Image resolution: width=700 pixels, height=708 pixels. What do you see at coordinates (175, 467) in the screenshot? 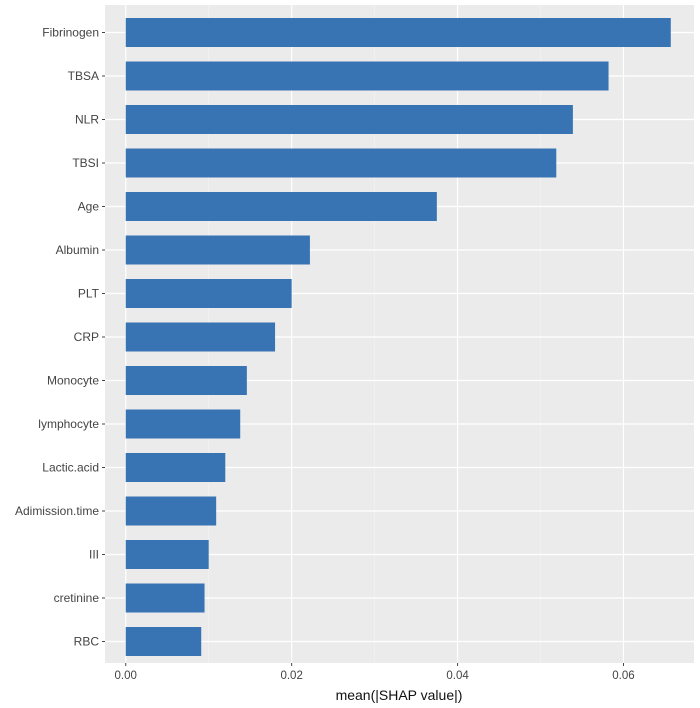
I see `bar-lactic-acid` at bounding box center [175, 467].